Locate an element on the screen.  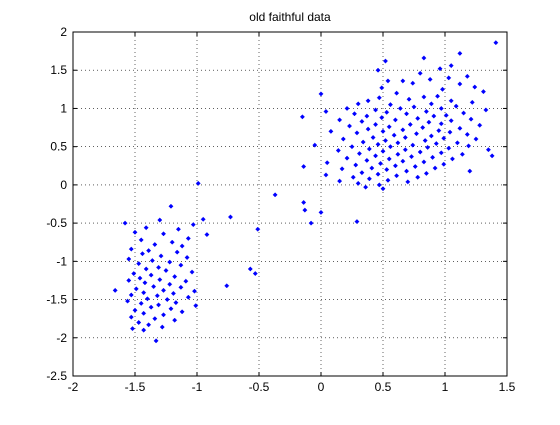
x-tick-label: -0.5 is located at coordinates (259, 387).